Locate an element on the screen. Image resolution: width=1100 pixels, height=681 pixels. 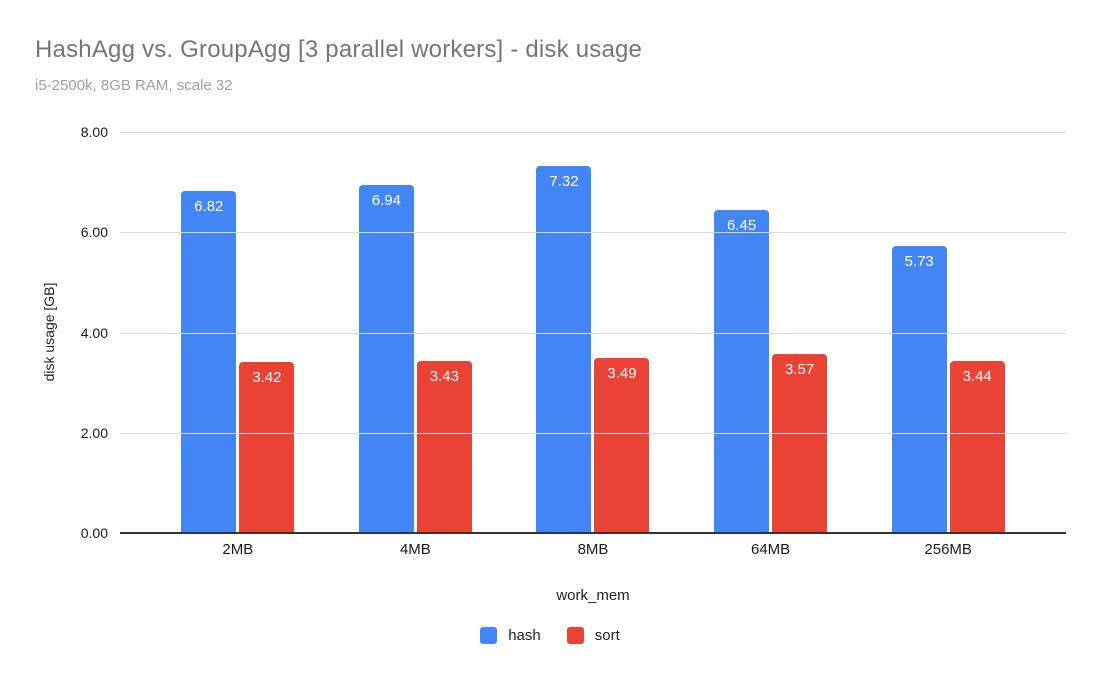
bar-sort-4mb: 3.43 is located at coordinates (444, 447).